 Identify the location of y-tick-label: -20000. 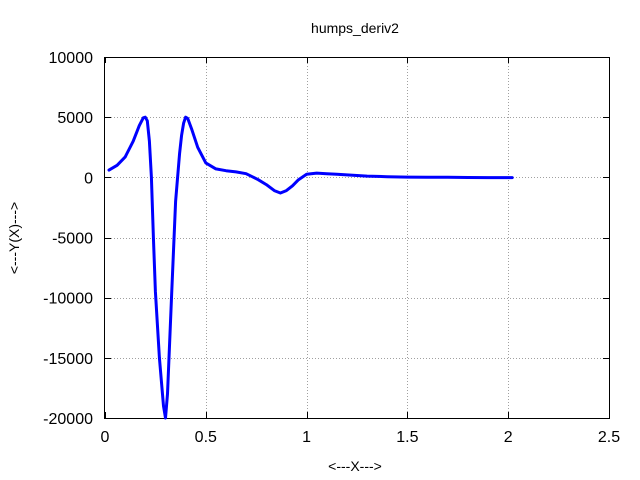
(68, 419).